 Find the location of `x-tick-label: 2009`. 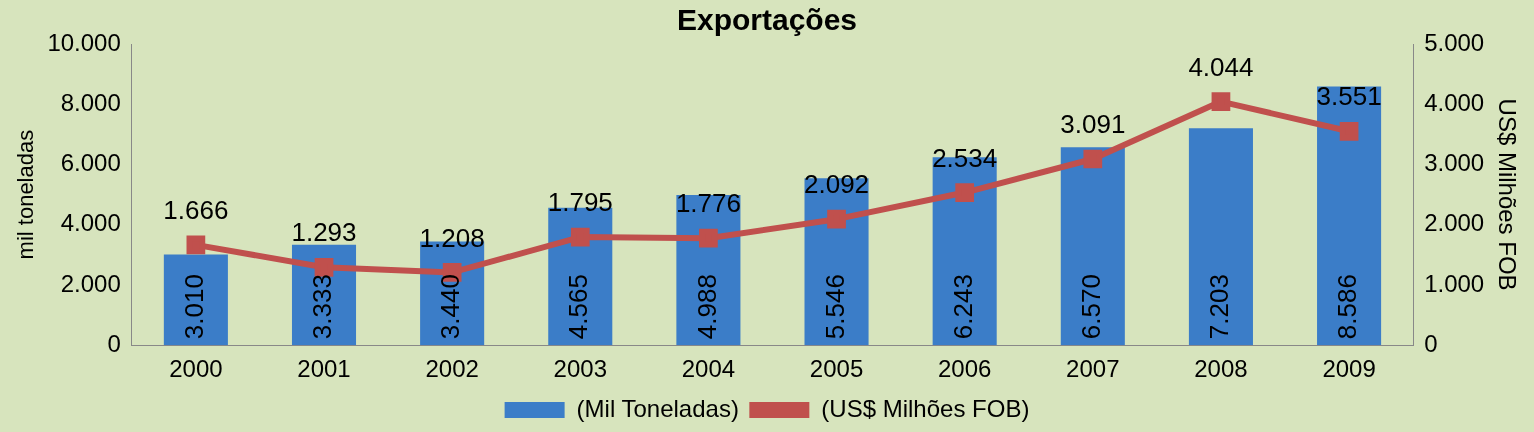

x-tick-label: 2009 is located at coordinates (1349, 369).